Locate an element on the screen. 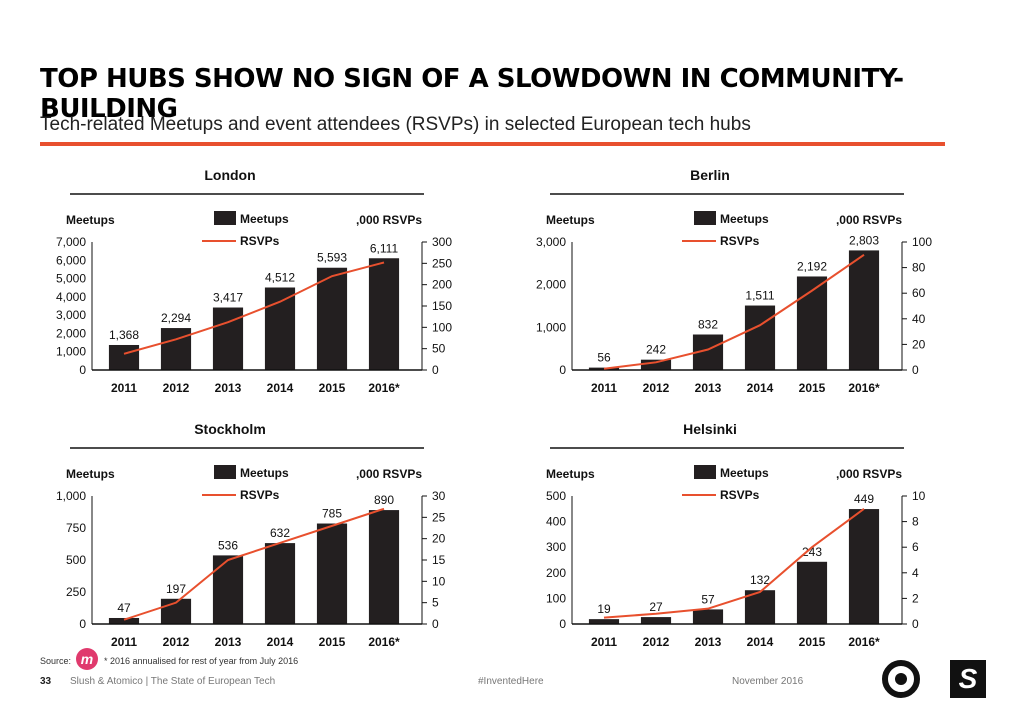 The height and width of the screenshot is (724, 1024). stockholm-x-tick-label: 2016* is located at coordinates (384, 642).